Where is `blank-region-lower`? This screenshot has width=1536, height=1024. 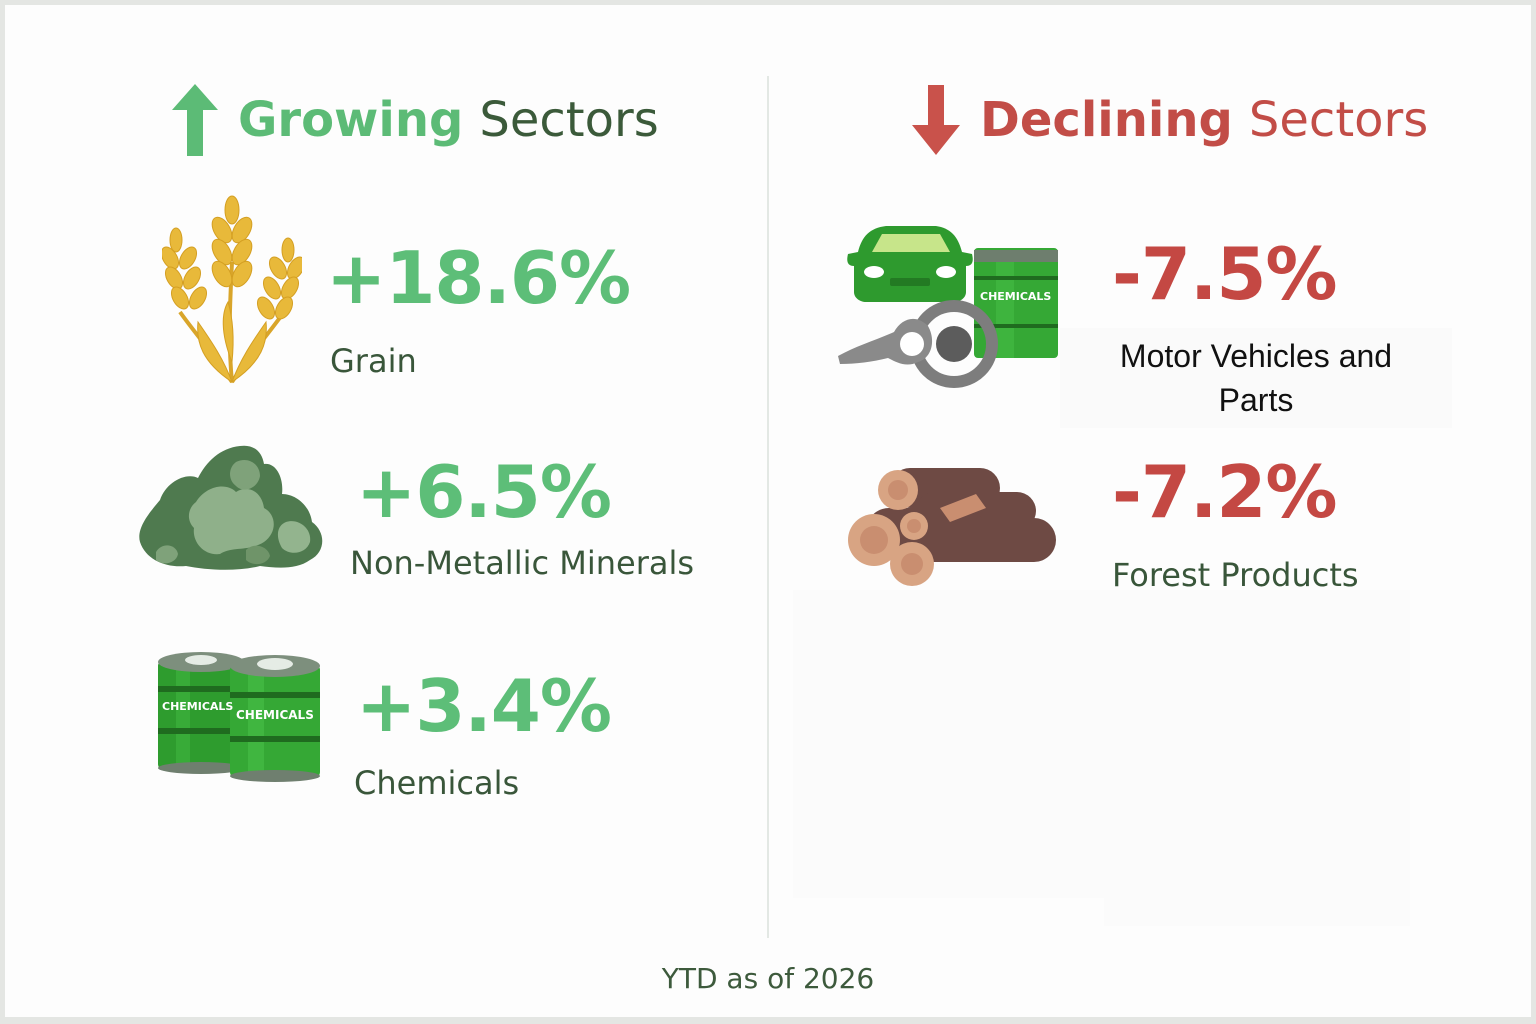 blank-region-lower is located at coordinates (1257, 769).